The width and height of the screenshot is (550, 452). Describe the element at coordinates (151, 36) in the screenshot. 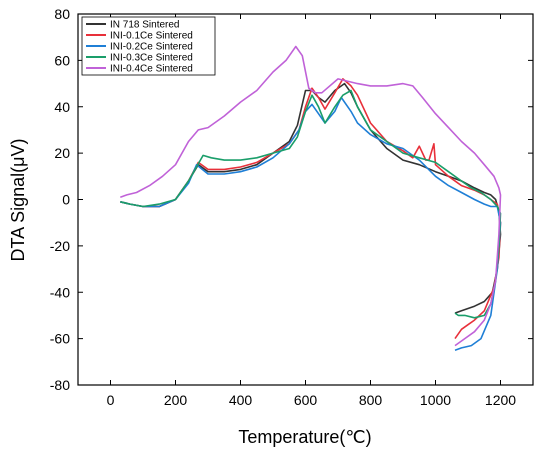

I see `legend-label-1: INI-0.1Ce Sintered` at that location.